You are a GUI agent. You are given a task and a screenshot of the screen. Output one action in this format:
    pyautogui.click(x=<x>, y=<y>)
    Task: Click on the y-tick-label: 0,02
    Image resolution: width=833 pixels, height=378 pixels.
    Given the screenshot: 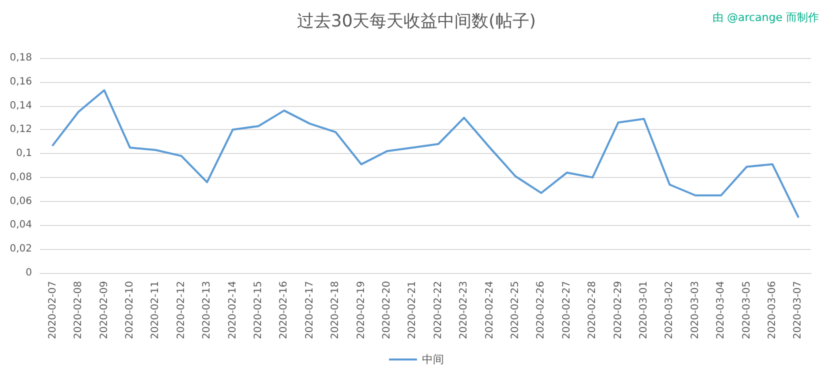 What is the action you would take?
    pyautogui.click(x=21, y=249)
    